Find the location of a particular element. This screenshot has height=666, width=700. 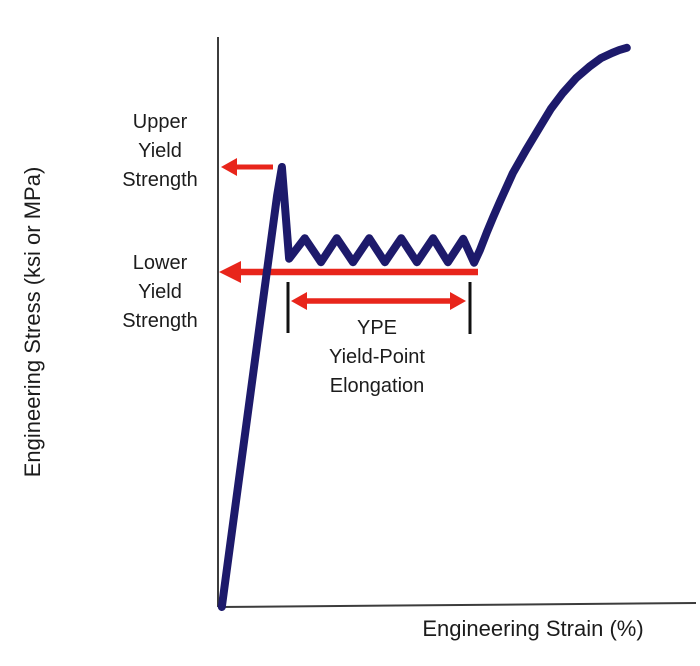

lower-yield-strength-label: Lower Yield Strength is located at coordinates (160, 292).